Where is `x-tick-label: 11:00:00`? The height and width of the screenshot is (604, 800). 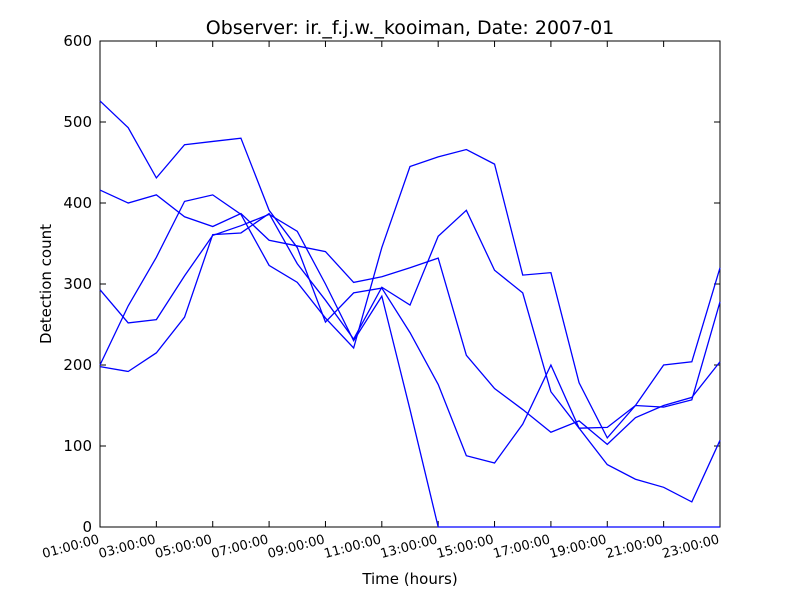 x-tick-label: 11:00:00 is located at coordinates (353, 547).